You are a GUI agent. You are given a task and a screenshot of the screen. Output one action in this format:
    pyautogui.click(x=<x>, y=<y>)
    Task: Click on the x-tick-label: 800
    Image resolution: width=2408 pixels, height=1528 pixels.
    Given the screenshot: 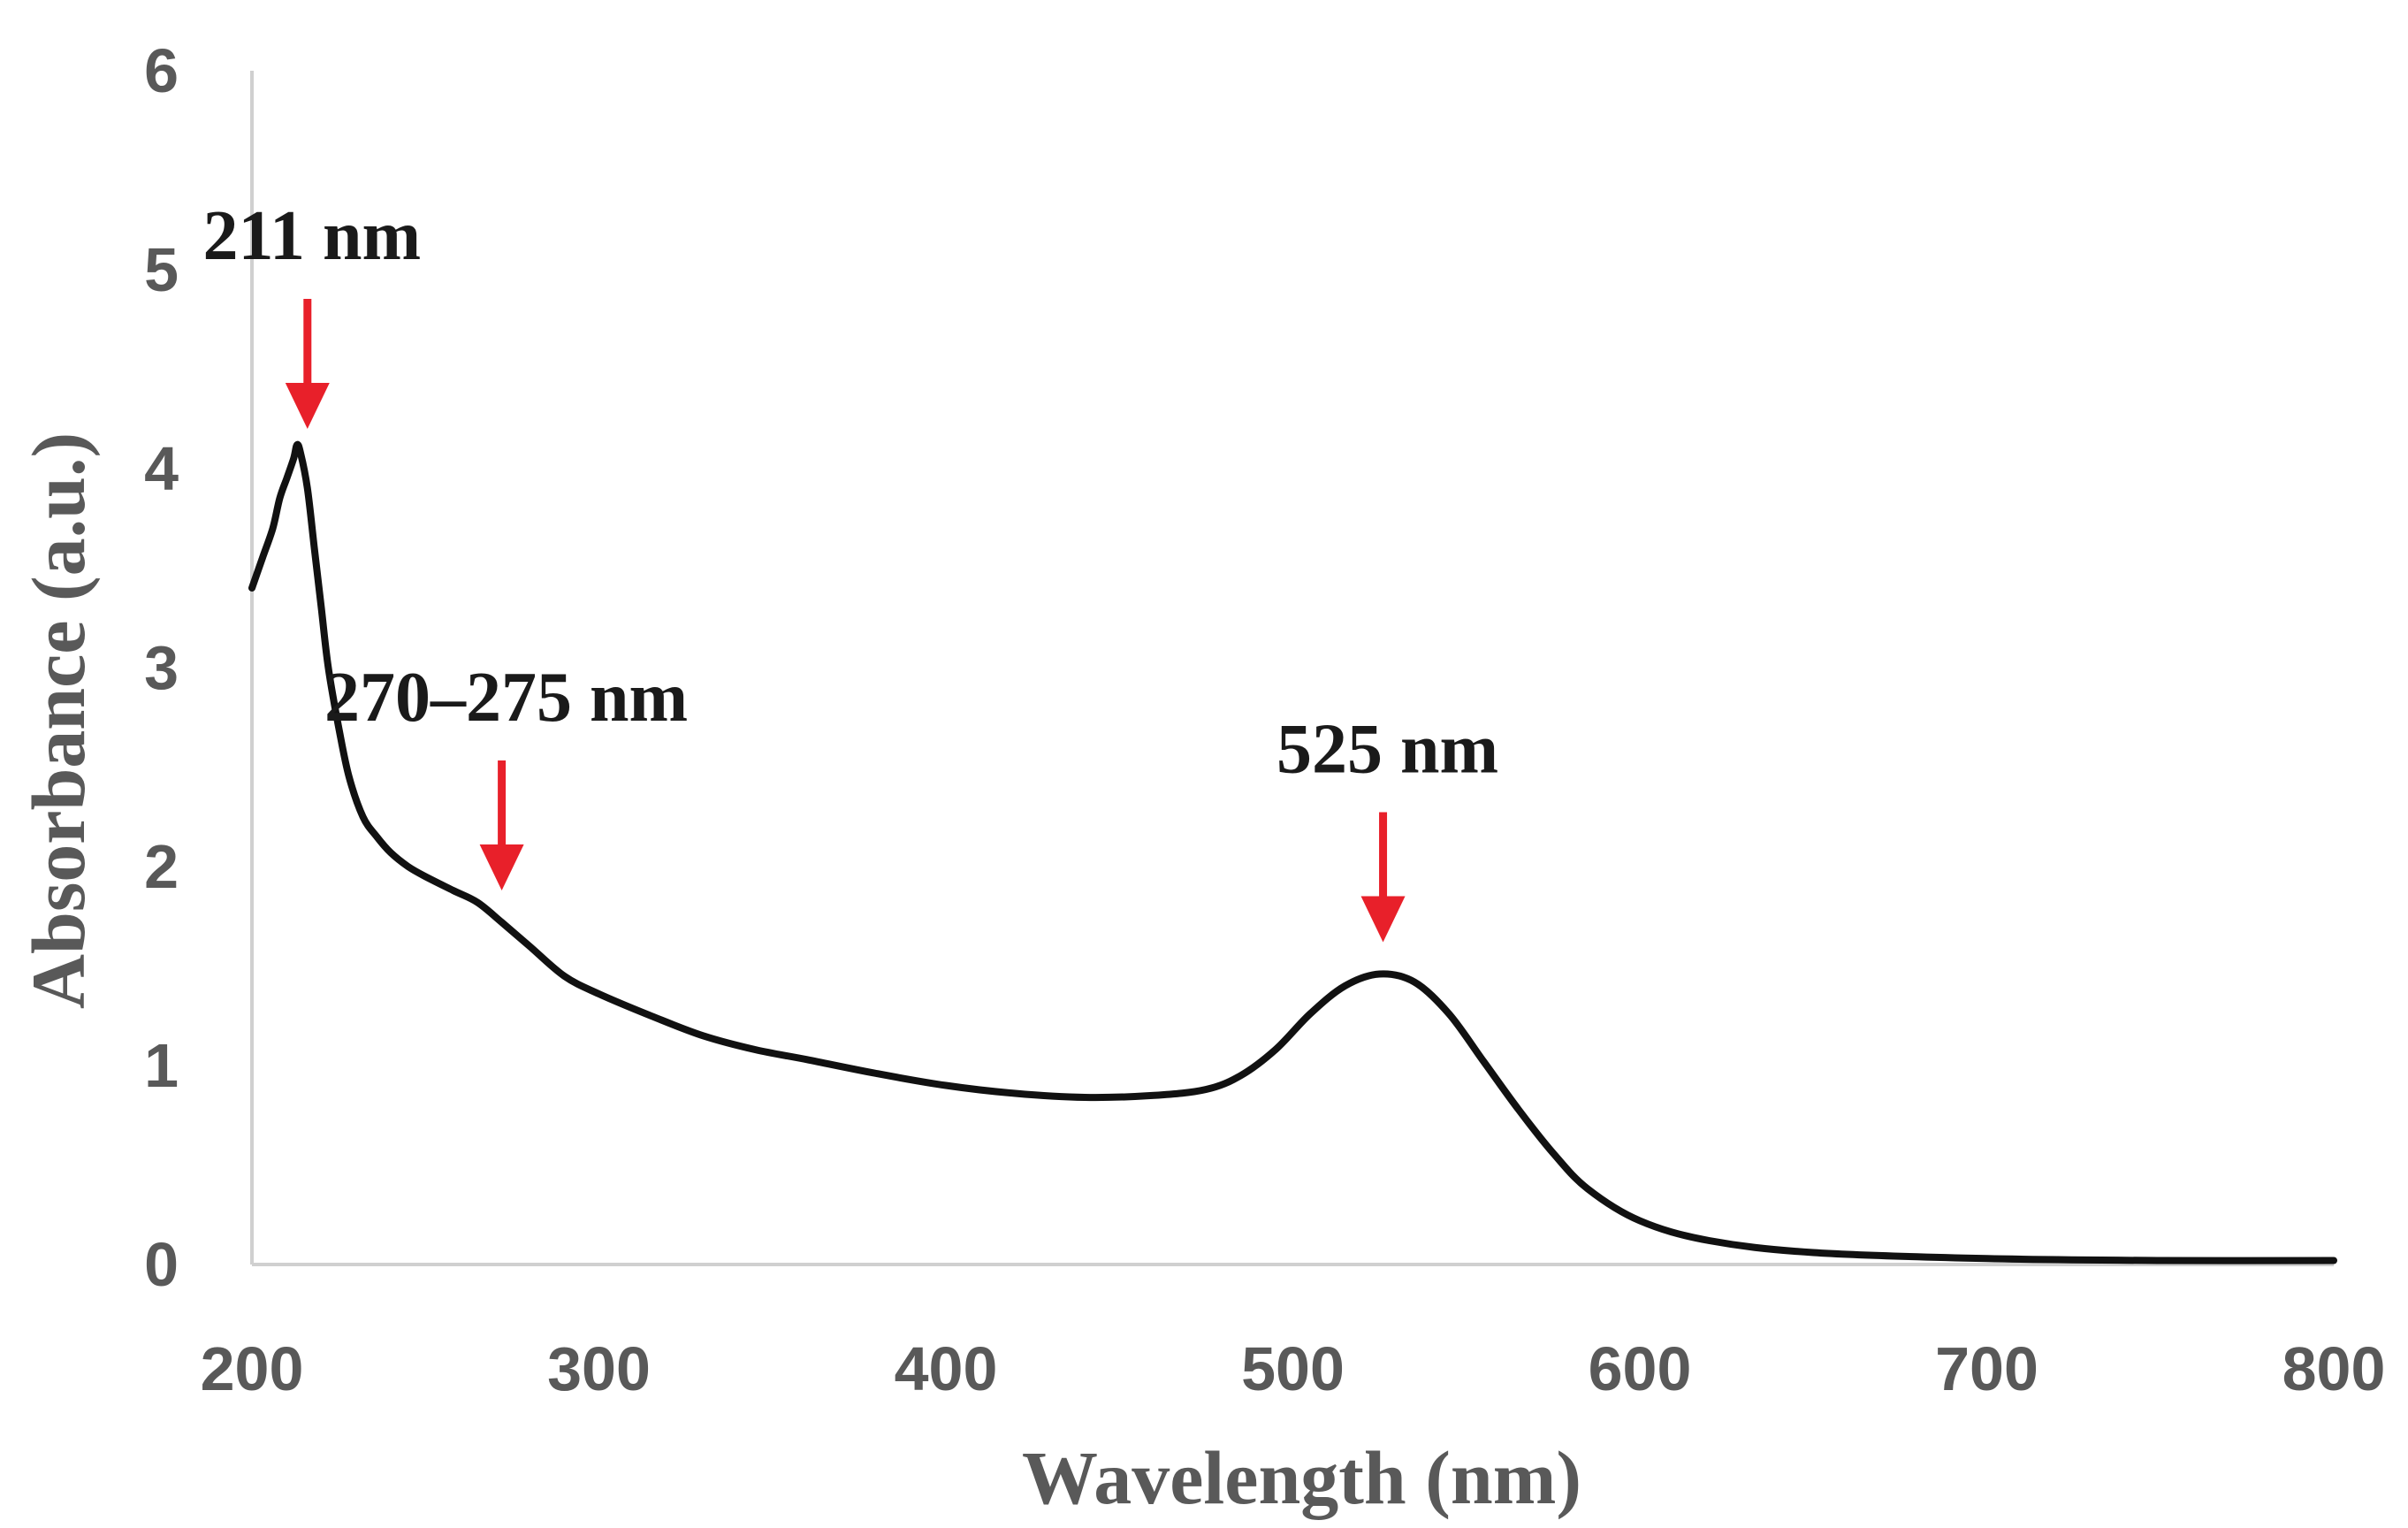 What is the action you would take?
    pyautogui.click(x=2334, y=1369)
    